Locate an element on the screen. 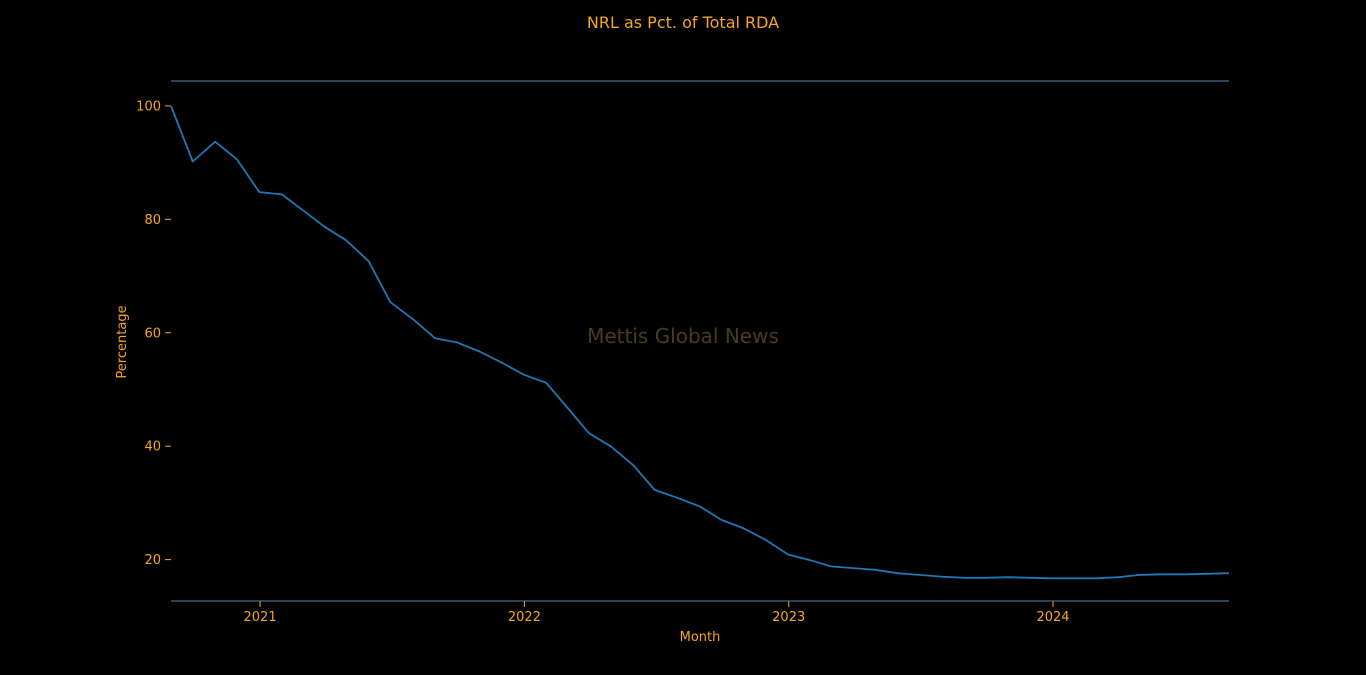 The image size is (1366, 675). x-tick-label: 2023 is located at coordinates (788, 617).